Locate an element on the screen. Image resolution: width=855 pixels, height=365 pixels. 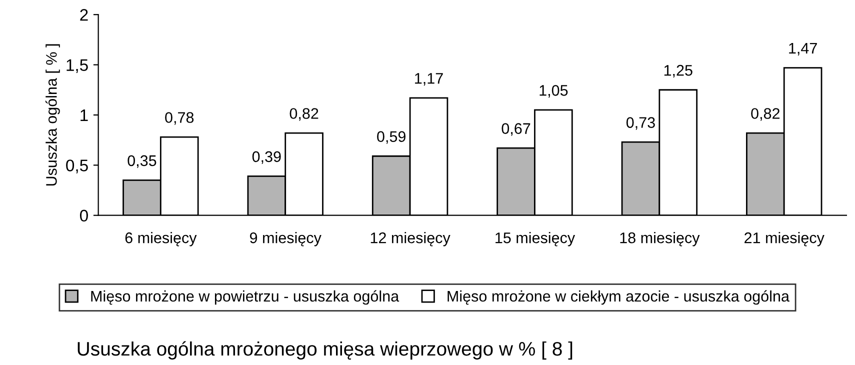
y-axis-title: Ususzka ogólna [ % ] is located at coordinates (52, 115).